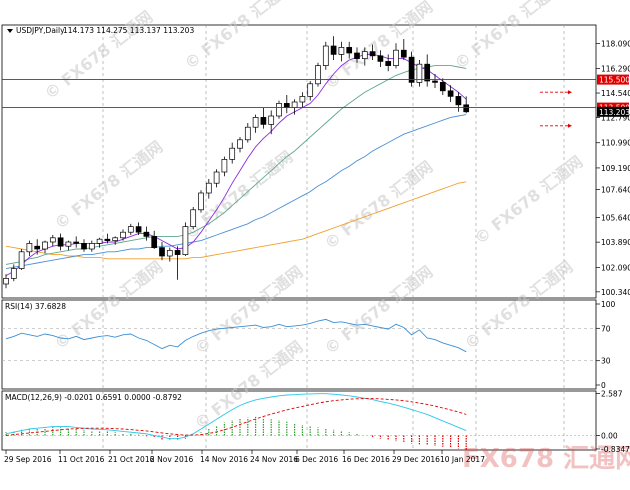 The height and width of the screenshot is (490, 630). What do you see at coordinates (615, 218) in the screenshot?
I see `main-y-tick-label-7: 105.640` at bounding box center [615, 218].